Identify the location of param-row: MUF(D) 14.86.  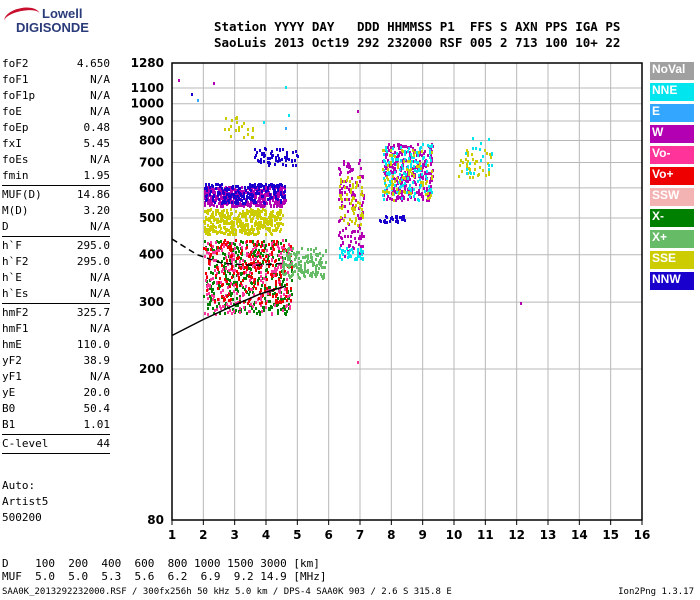
(56, 195).